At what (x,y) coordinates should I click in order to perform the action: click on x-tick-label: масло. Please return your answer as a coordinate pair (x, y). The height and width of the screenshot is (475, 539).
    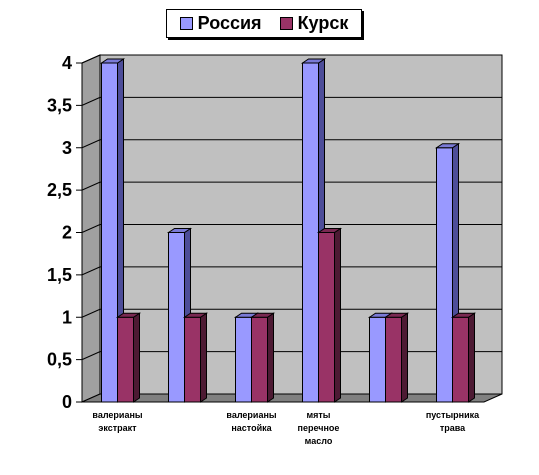
    Looking at the image, I should click on (319, 441).